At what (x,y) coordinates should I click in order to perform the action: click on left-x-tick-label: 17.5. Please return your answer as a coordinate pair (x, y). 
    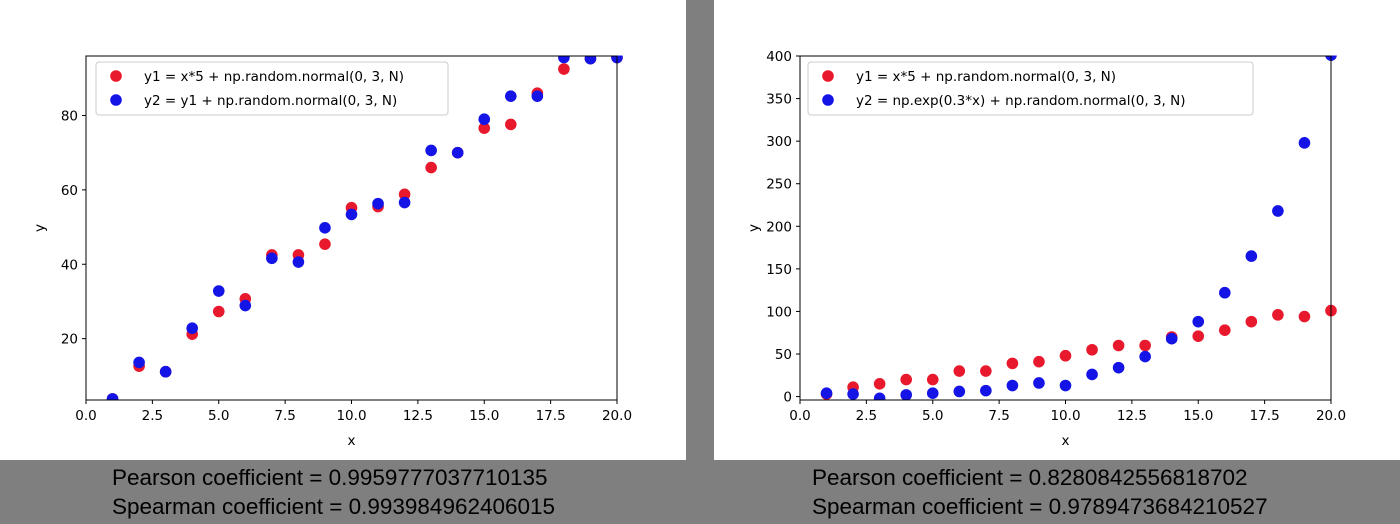
    Looking at the image, I should click on (551, 416).